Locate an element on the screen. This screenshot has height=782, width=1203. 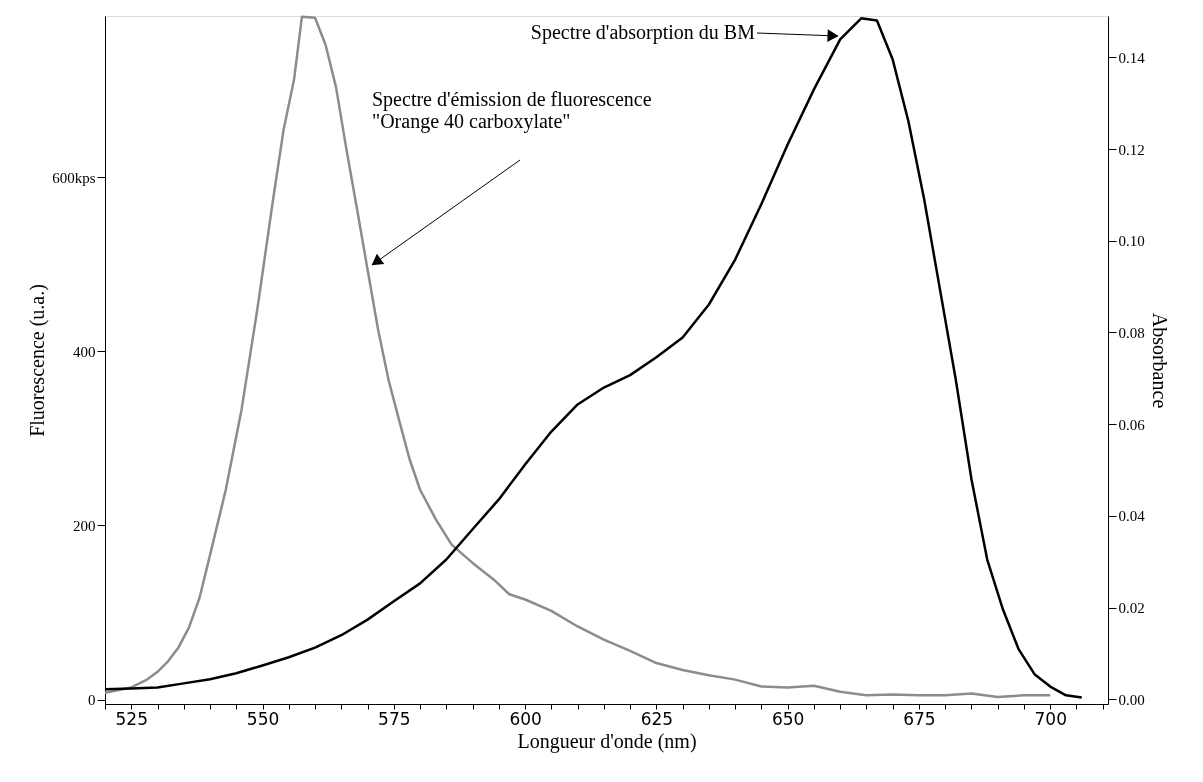
x-tick-label: 625 is located at coordinates (657, 718).